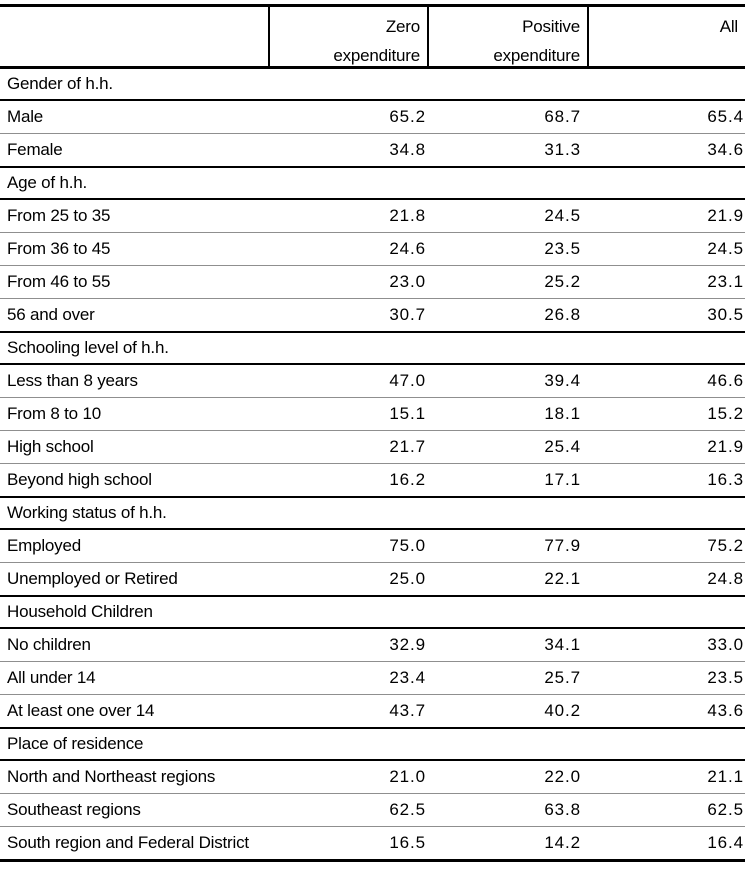 This screenshot has width=750, height=872. I want to click on table-row: Beyond high school 16.2 17.1 16.3, so click(372, 479).